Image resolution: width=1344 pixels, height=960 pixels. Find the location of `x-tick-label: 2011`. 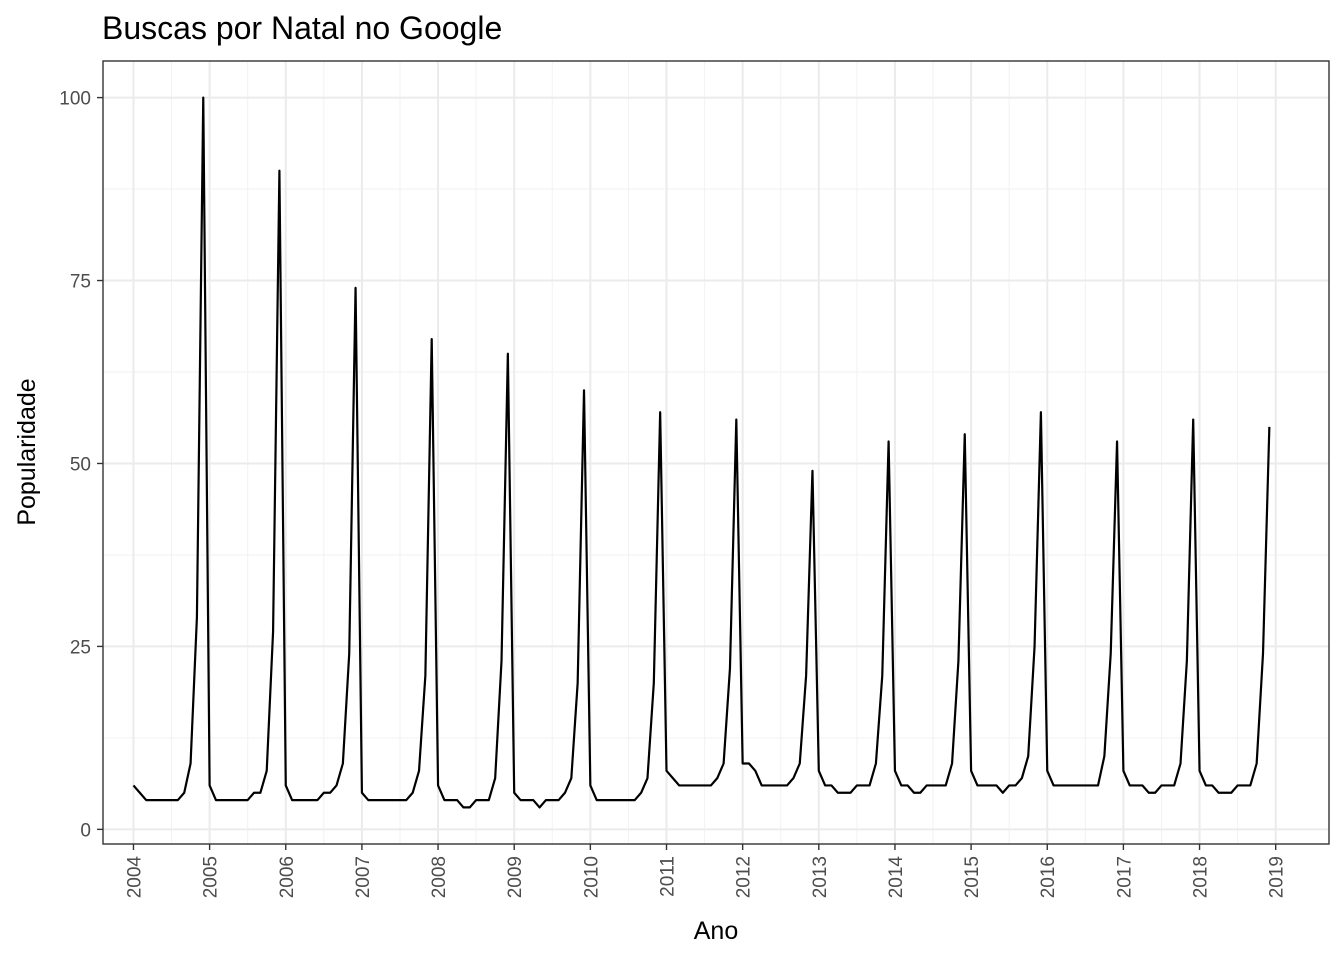

x-tick-label: 2011 is located at coordinates (668, 876).